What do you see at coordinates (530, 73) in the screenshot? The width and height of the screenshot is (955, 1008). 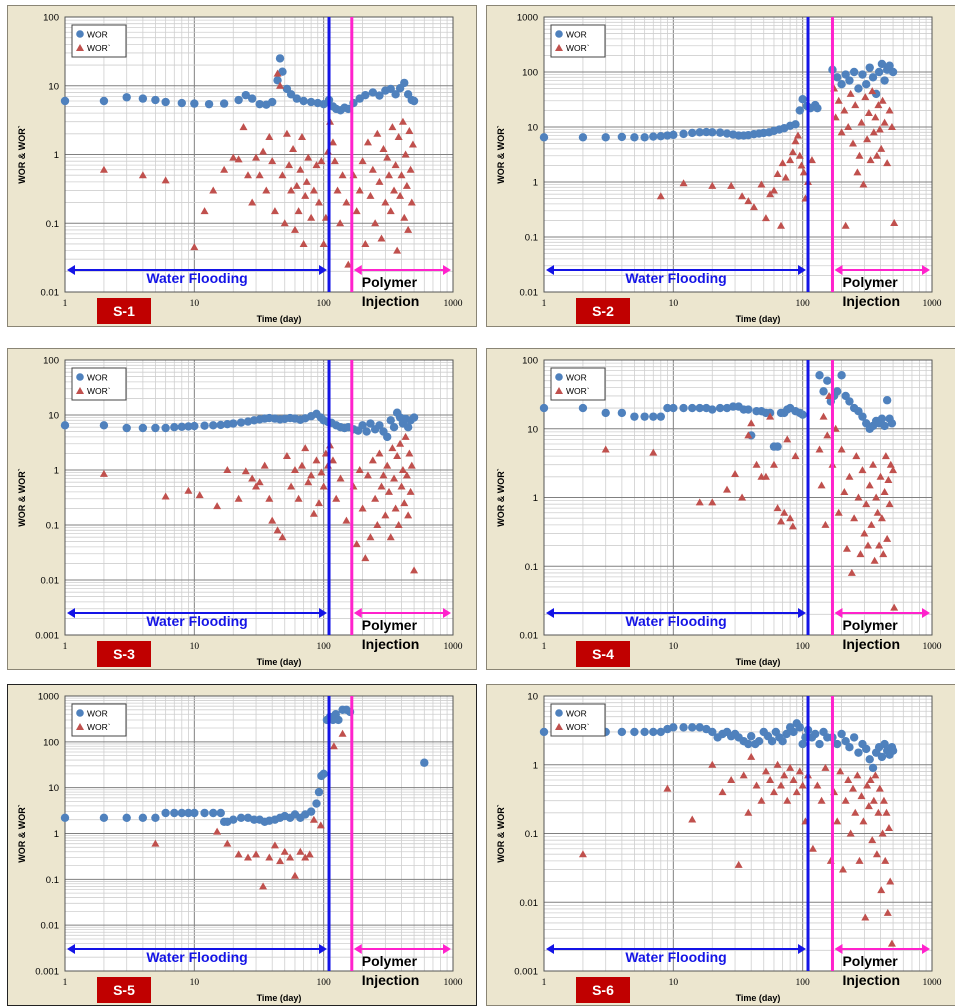 I see `y-tick-label: 100` at bounding box center [530, 73].